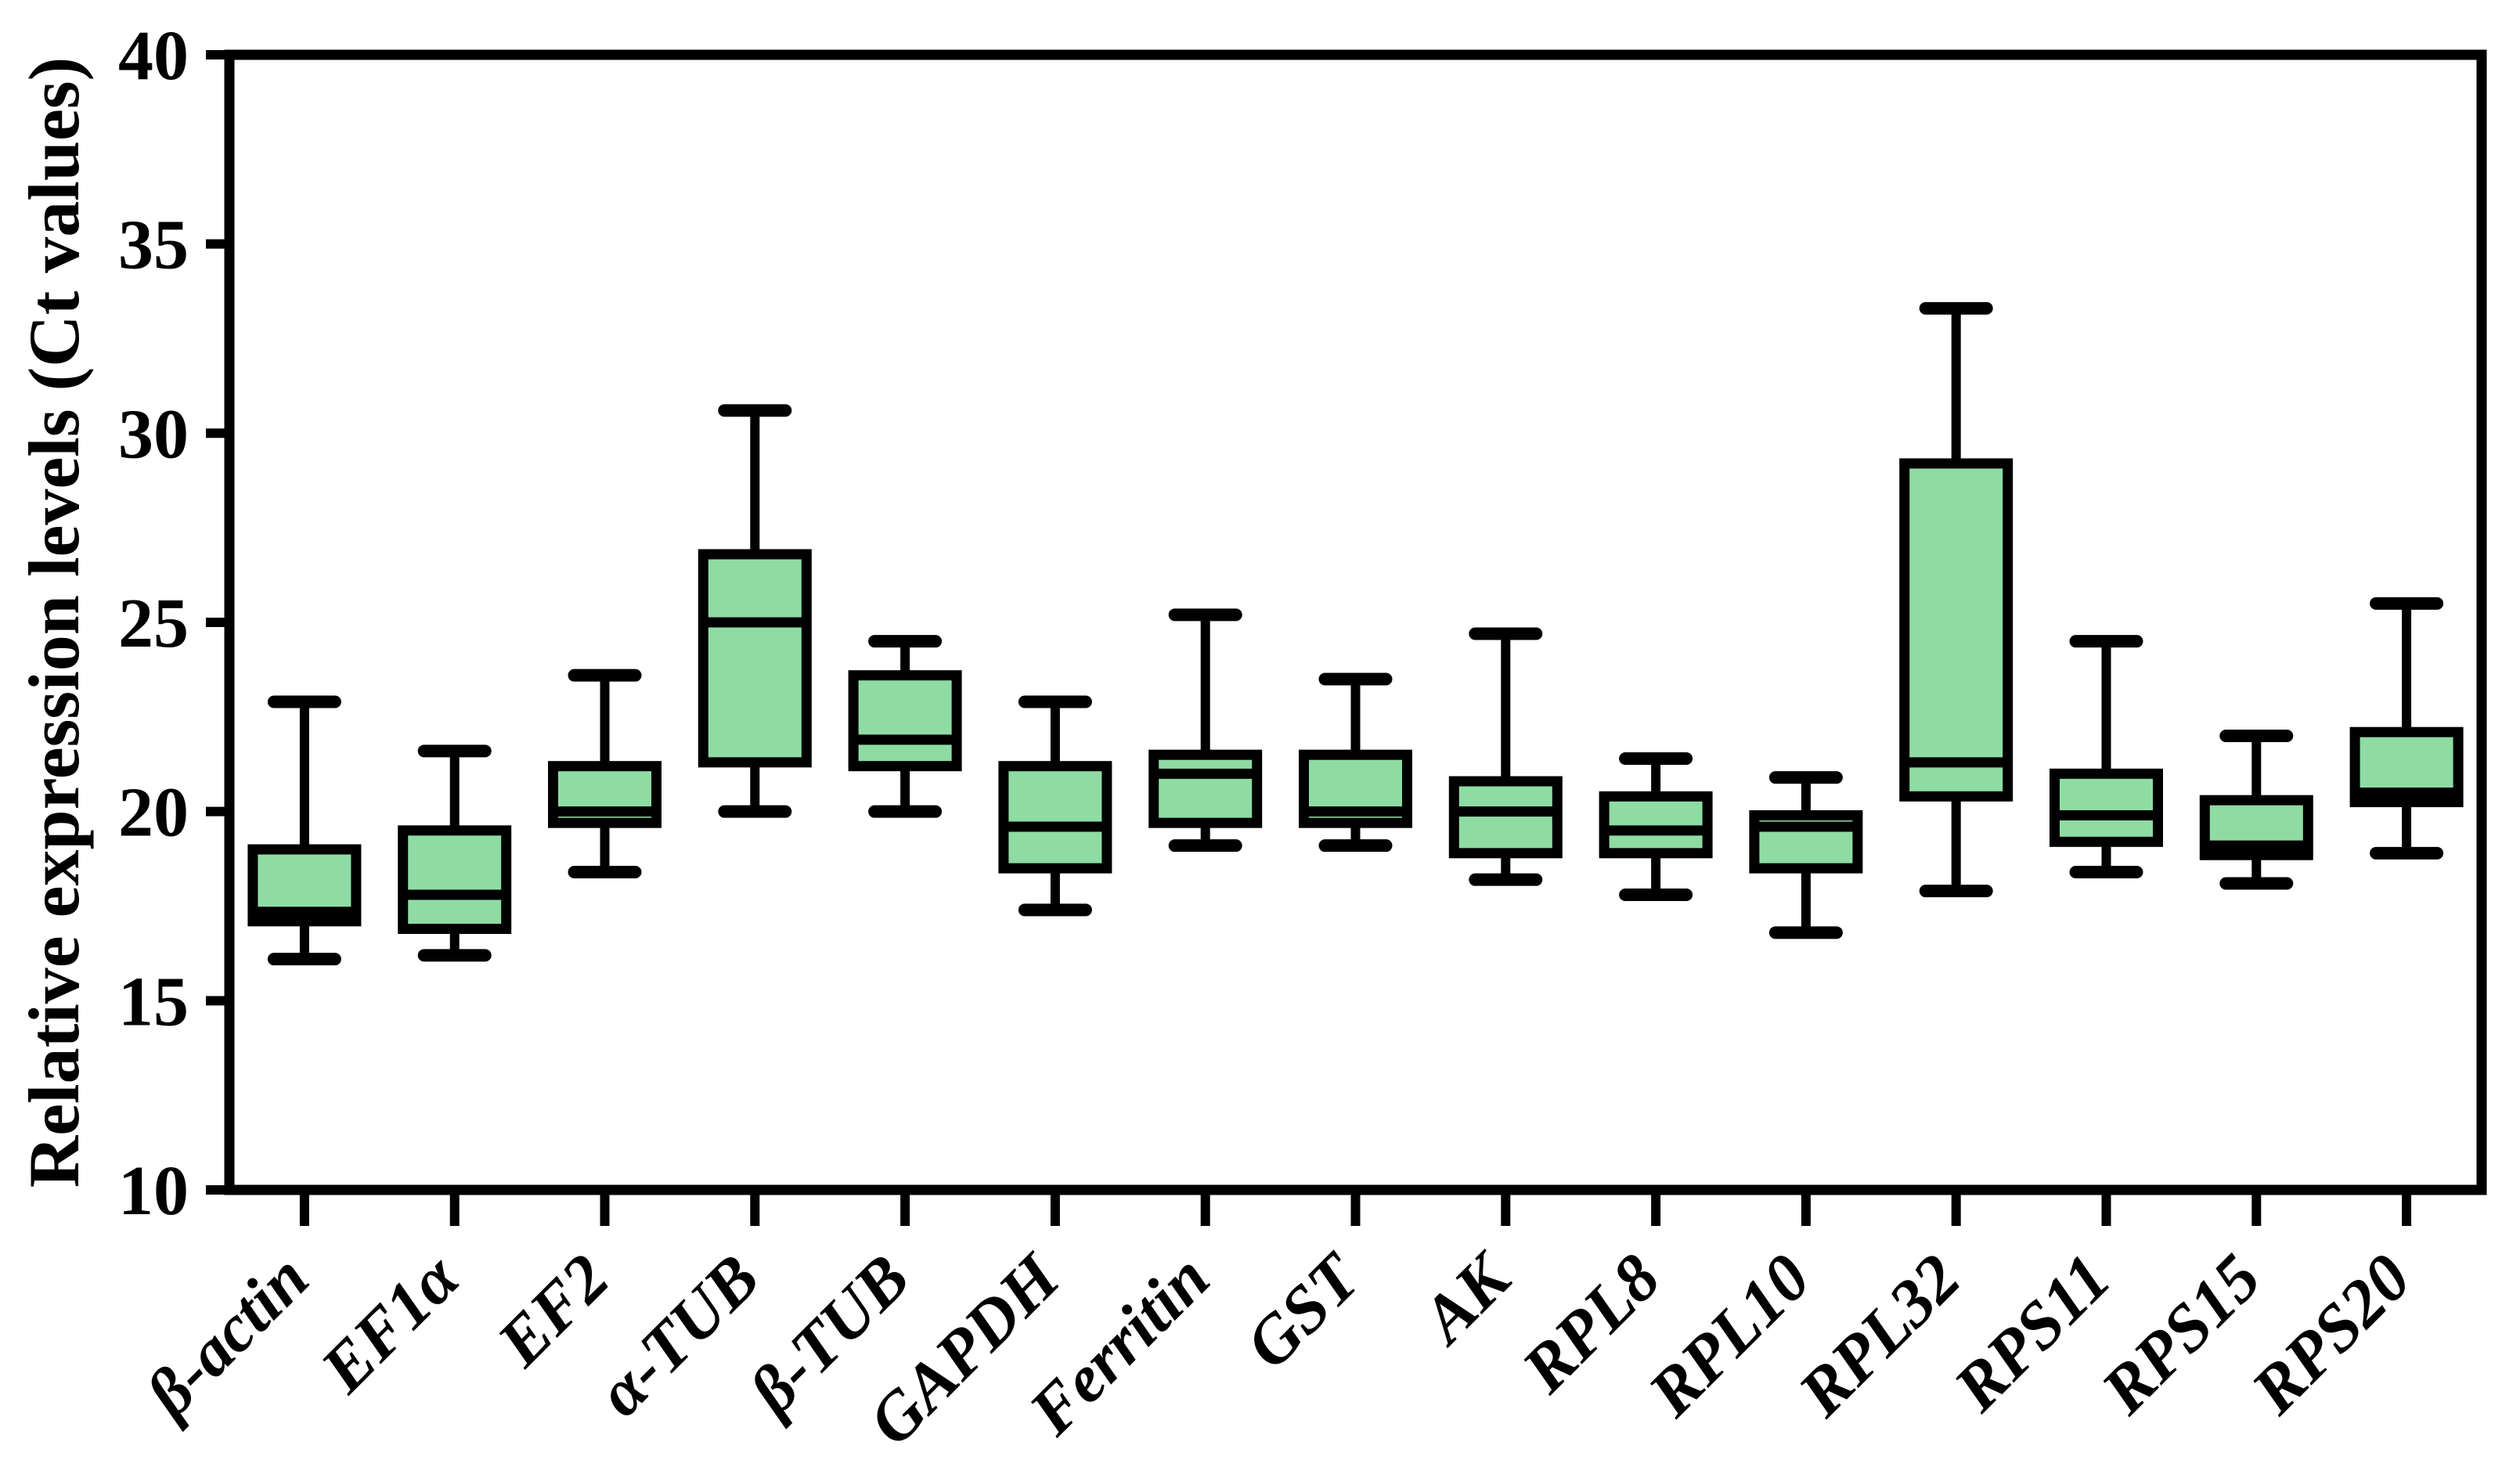 This screenshot has width=2520, height=1478. I want to click on x-category-label: RPS20, so click(2331, 1334).